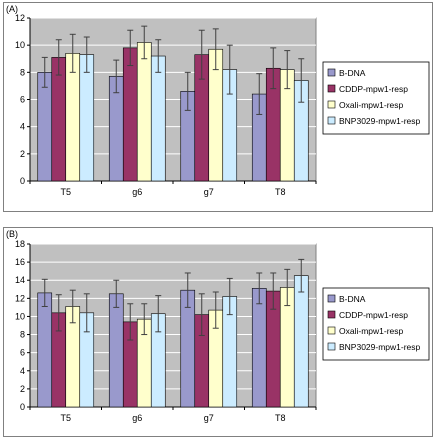 Image resolution: width=436 pixels, height=445 pixels. I want to click on y-tick-label: 16, so click(20, 262).